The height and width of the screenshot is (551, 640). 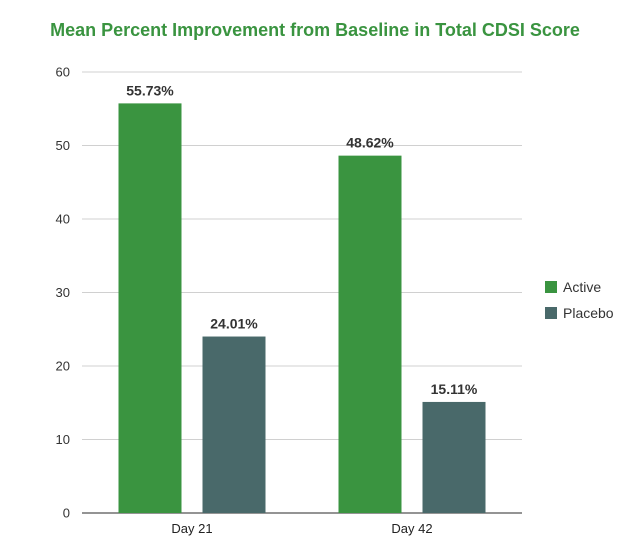 I want to click on x-axis-tick-labels: Day 21 Day 42, so click(x=301, y=528).